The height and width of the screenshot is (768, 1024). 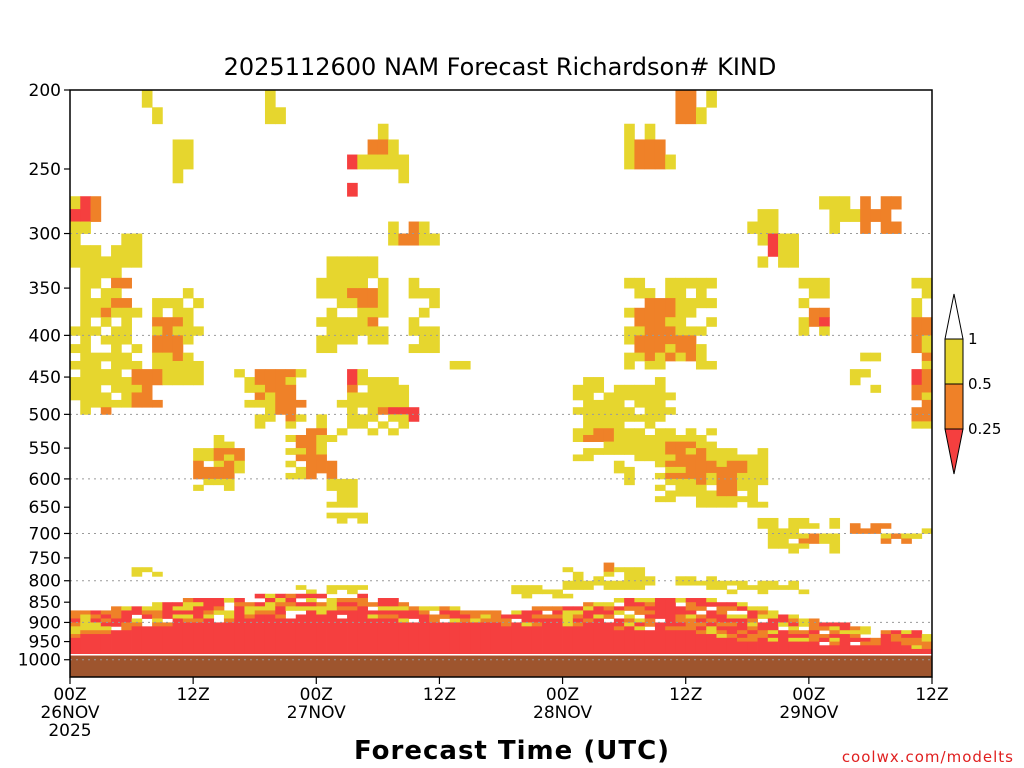 What do you see at coordinates (69, 695) in the screenshot?
I see `x-tick-label-0-1: 00Z` at bounding box center [69, 695].